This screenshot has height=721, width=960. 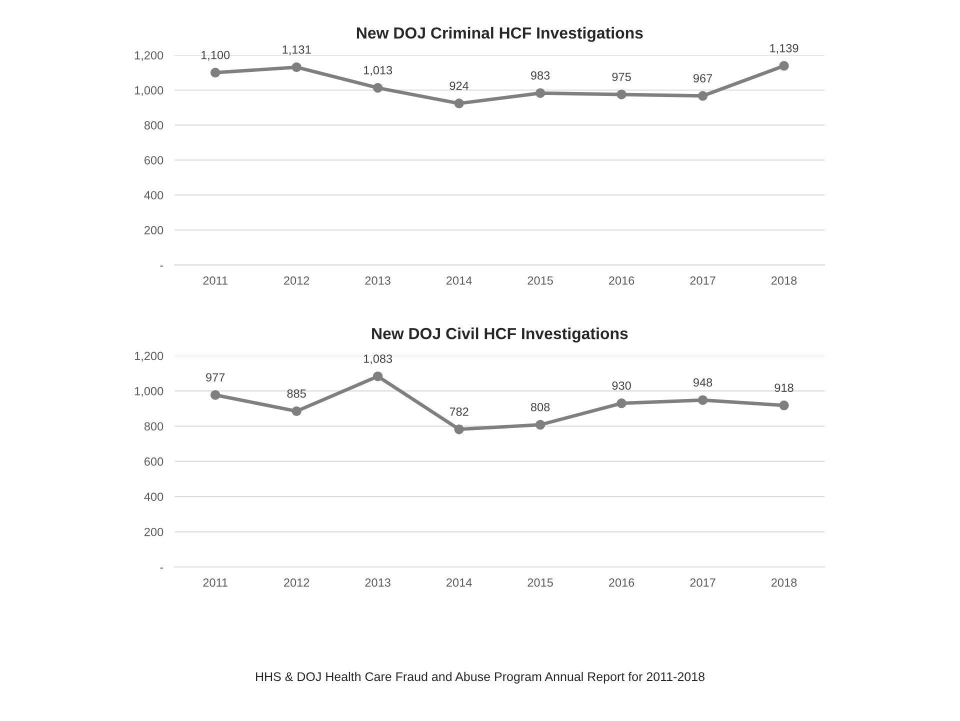 What do you see at coordinates (702, 382) in the screenshot?
I see `data-label: 948` at bounding box center [702, 382].